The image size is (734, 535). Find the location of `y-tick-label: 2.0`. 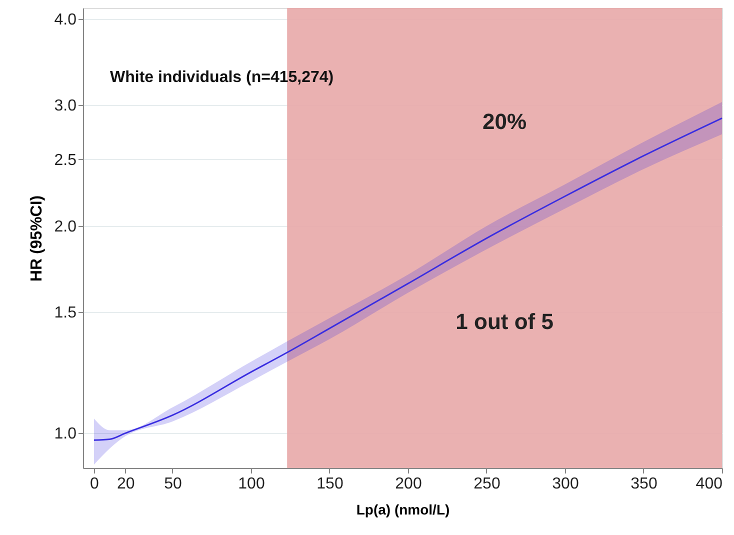

y-tick-label: 2.0 is located at coordinates (65, 227).